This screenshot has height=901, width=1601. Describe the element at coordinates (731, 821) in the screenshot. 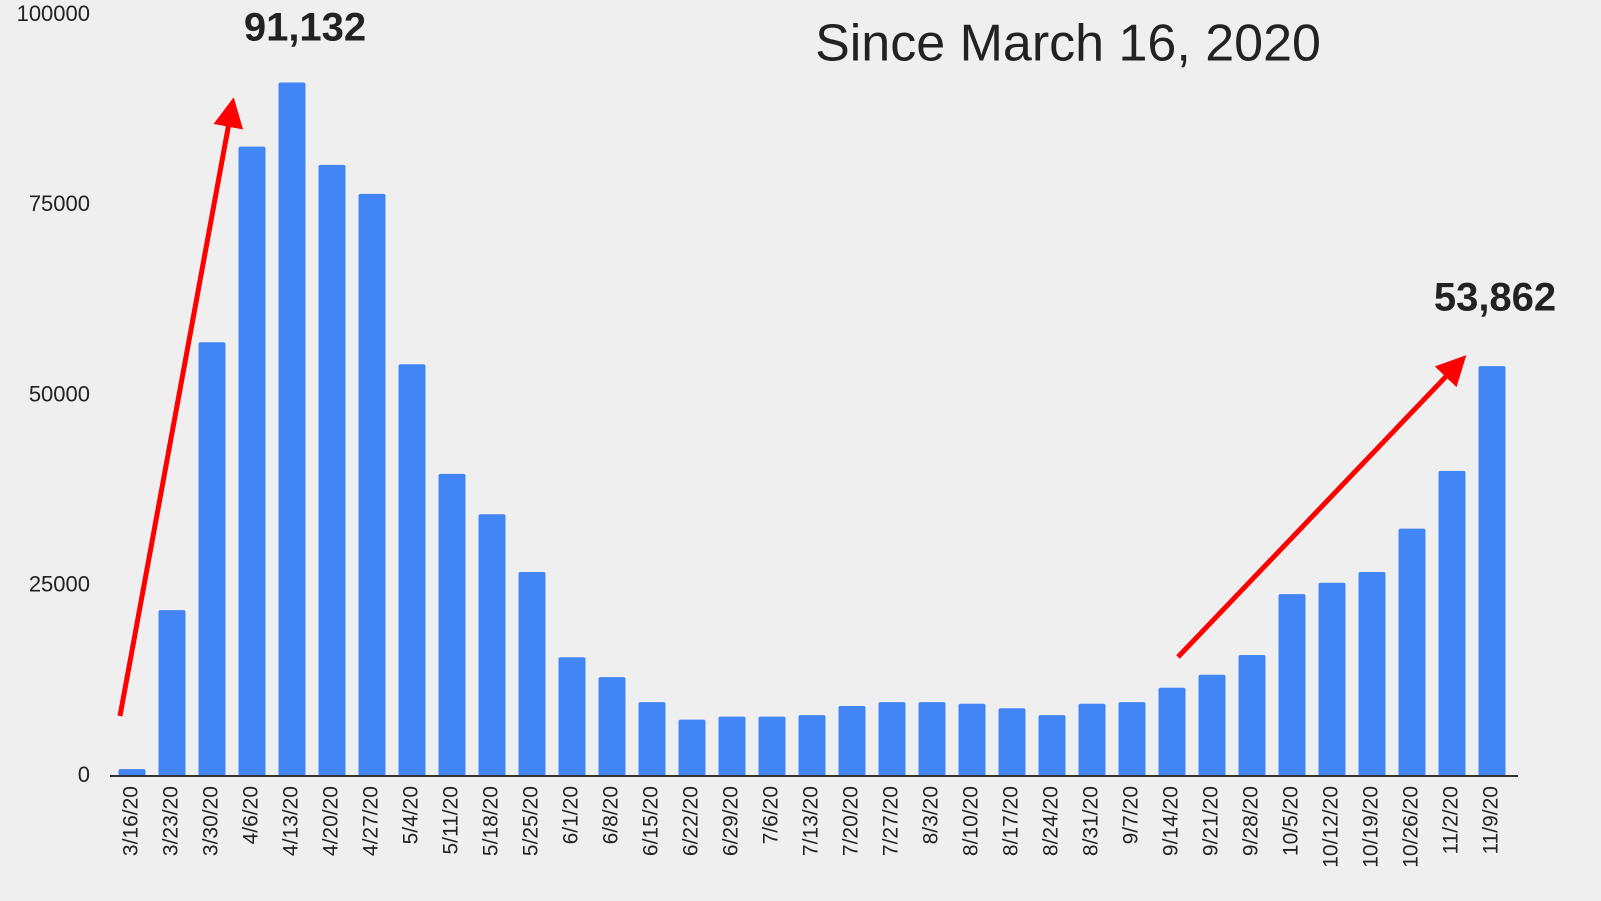

I see `x-tick-label: 6/29/20` at that location.